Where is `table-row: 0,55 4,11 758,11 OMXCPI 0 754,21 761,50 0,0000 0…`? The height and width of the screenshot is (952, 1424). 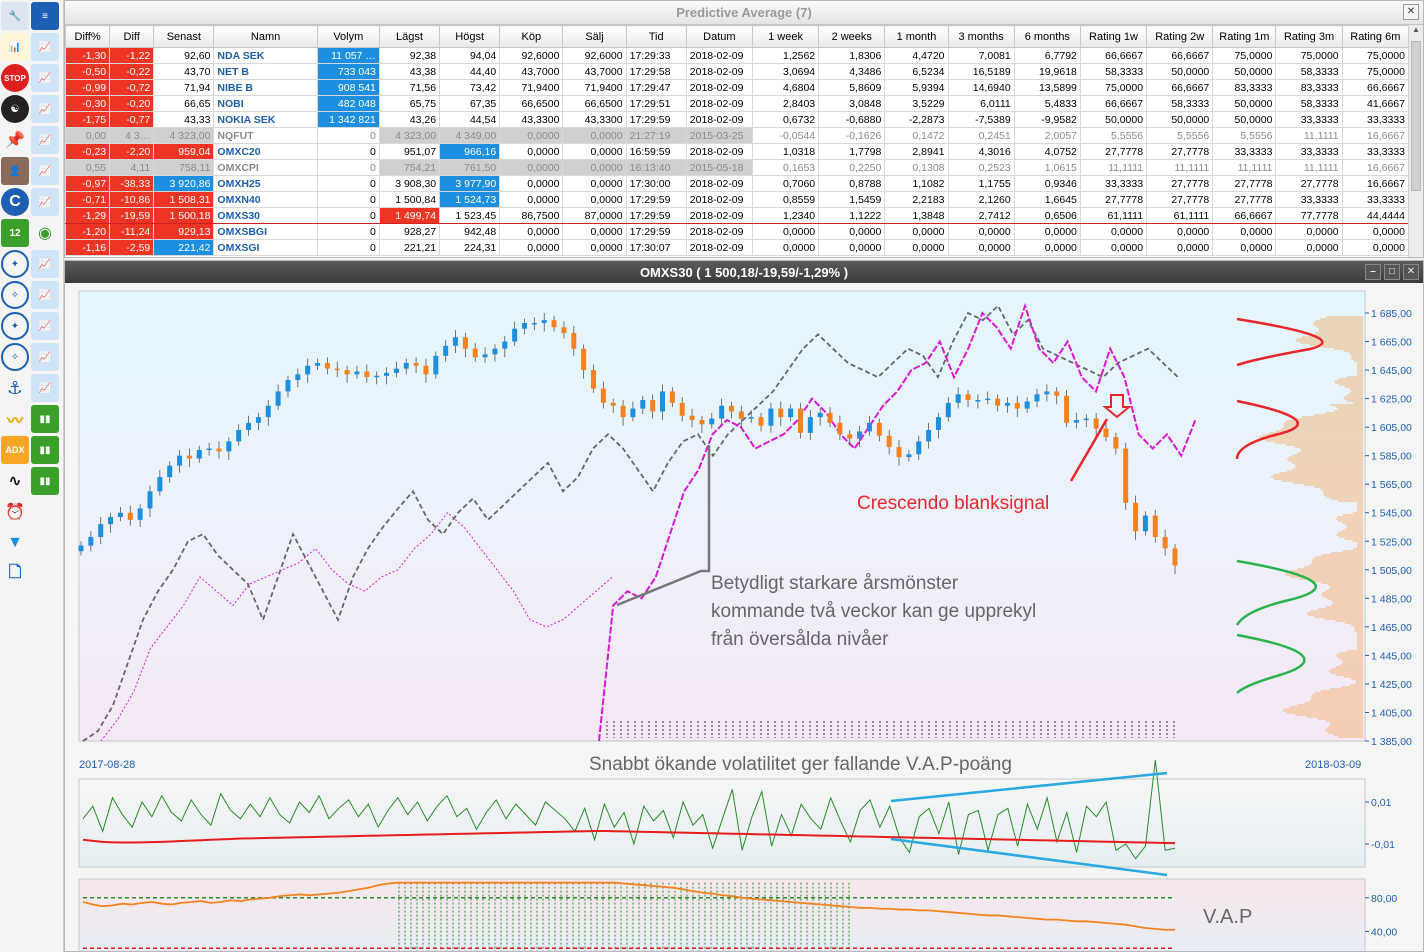 table-row: 0,55 4,11 758,11 OMXCPI 0 754,21 761,50 0,0000 0… is located at coordinates (737, 167).